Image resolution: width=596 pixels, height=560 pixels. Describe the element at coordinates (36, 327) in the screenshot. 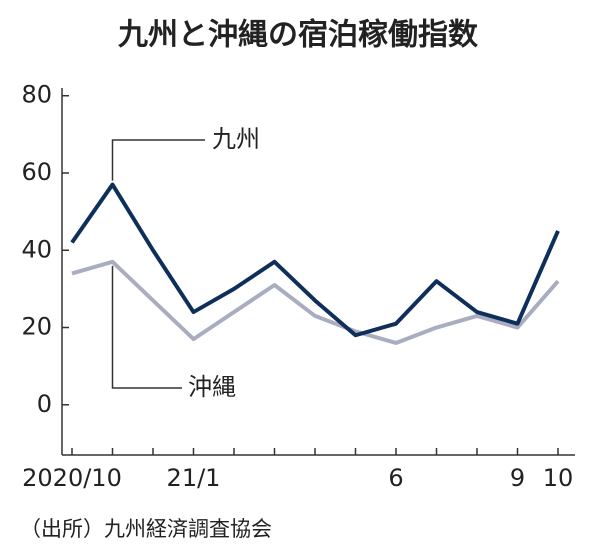

I see `y-tick-label: 20` at that location.